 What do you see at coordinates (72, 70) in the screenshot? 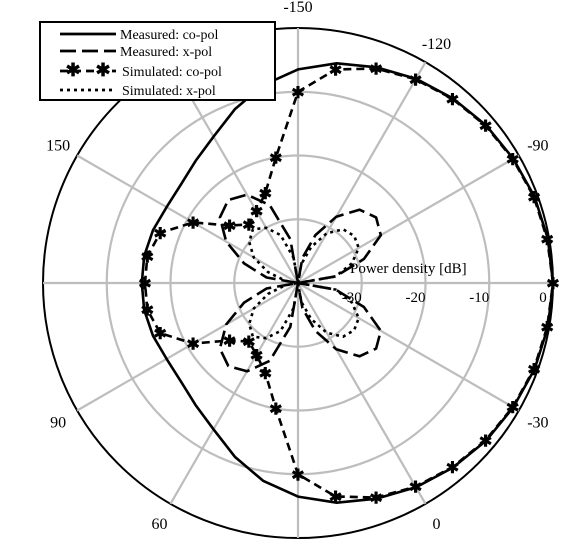
I see `legend-marker-simulated-co-pol-1: ✱` at bounding box center [72, 70].